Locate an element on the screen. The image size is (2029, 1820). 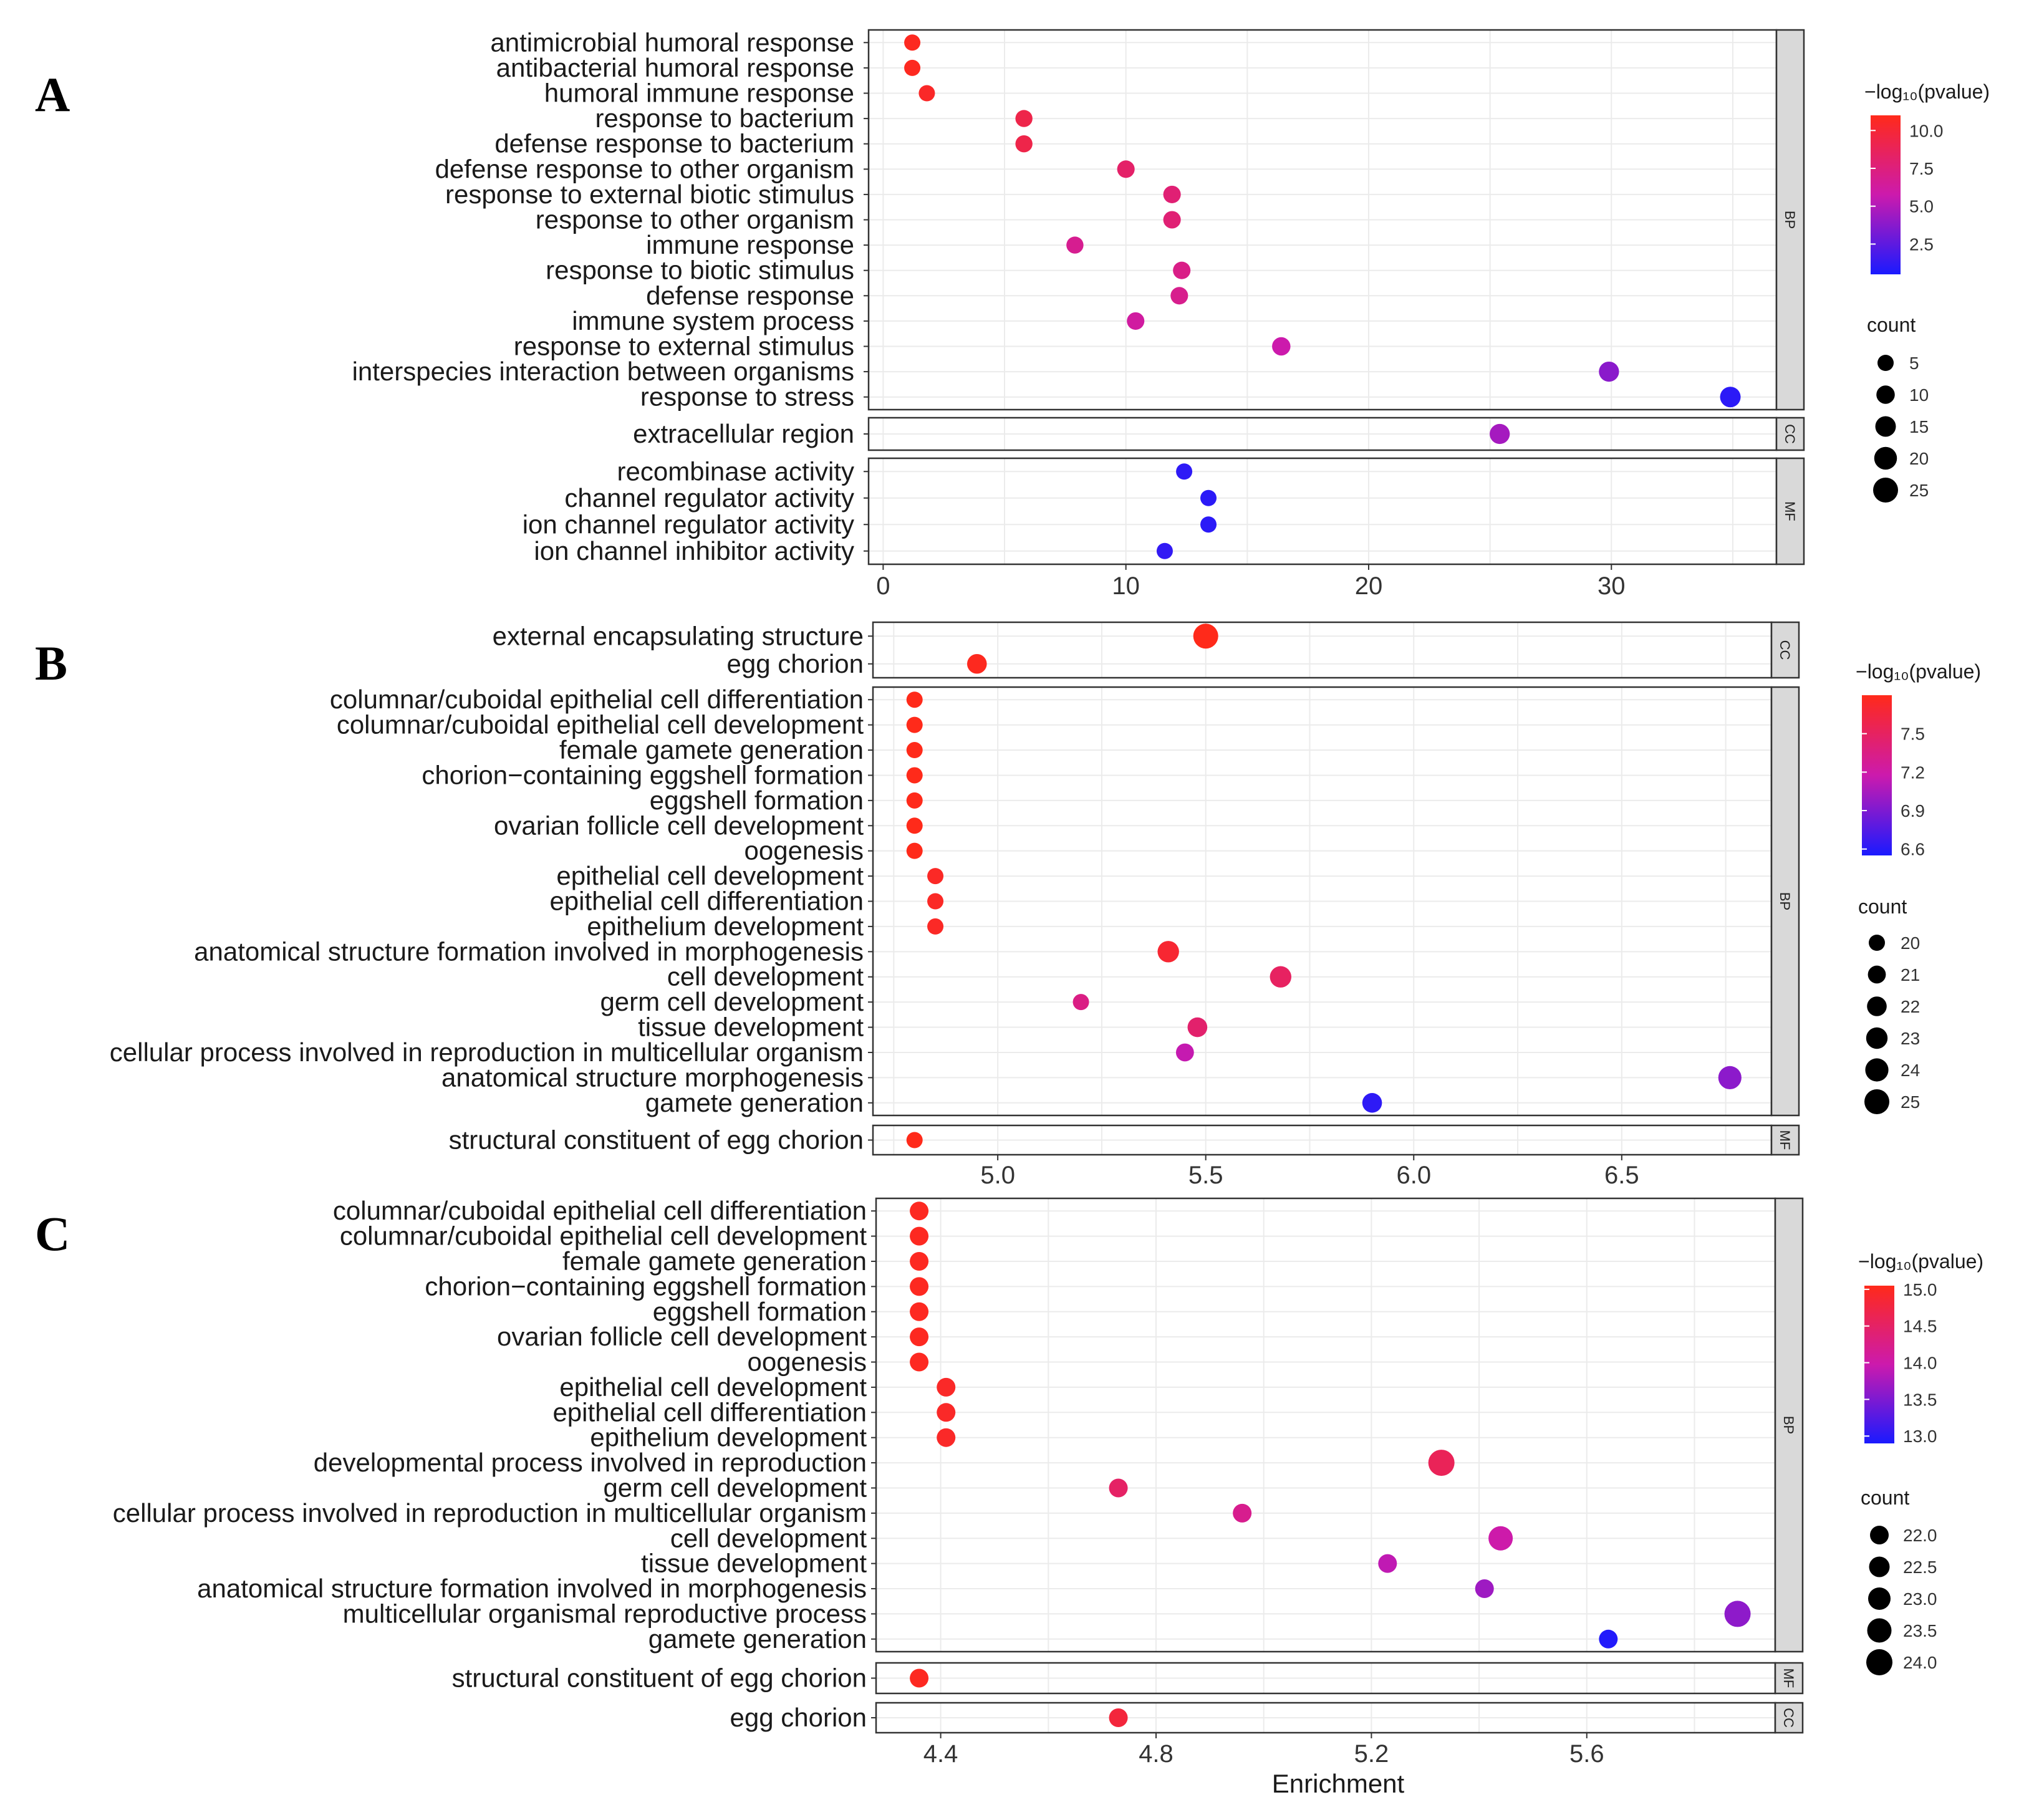
x-tick-label: 6.5 is located at coordinates (1621, 1175).